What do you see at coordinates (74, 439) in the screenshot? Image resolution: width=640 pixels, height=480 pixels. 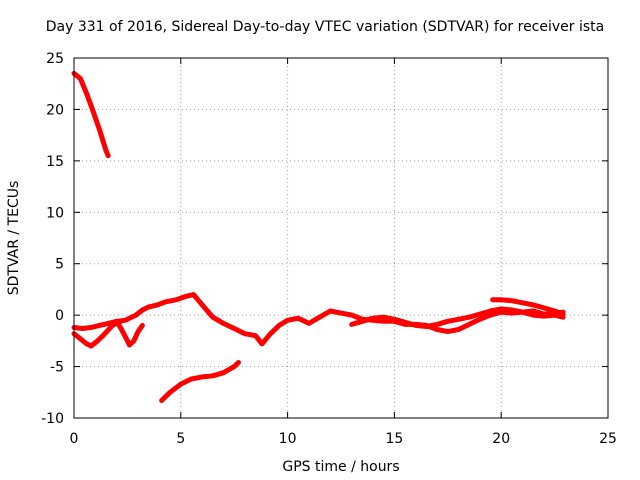 I see `x-tick-label: 0` at bounding box center [74, 439].